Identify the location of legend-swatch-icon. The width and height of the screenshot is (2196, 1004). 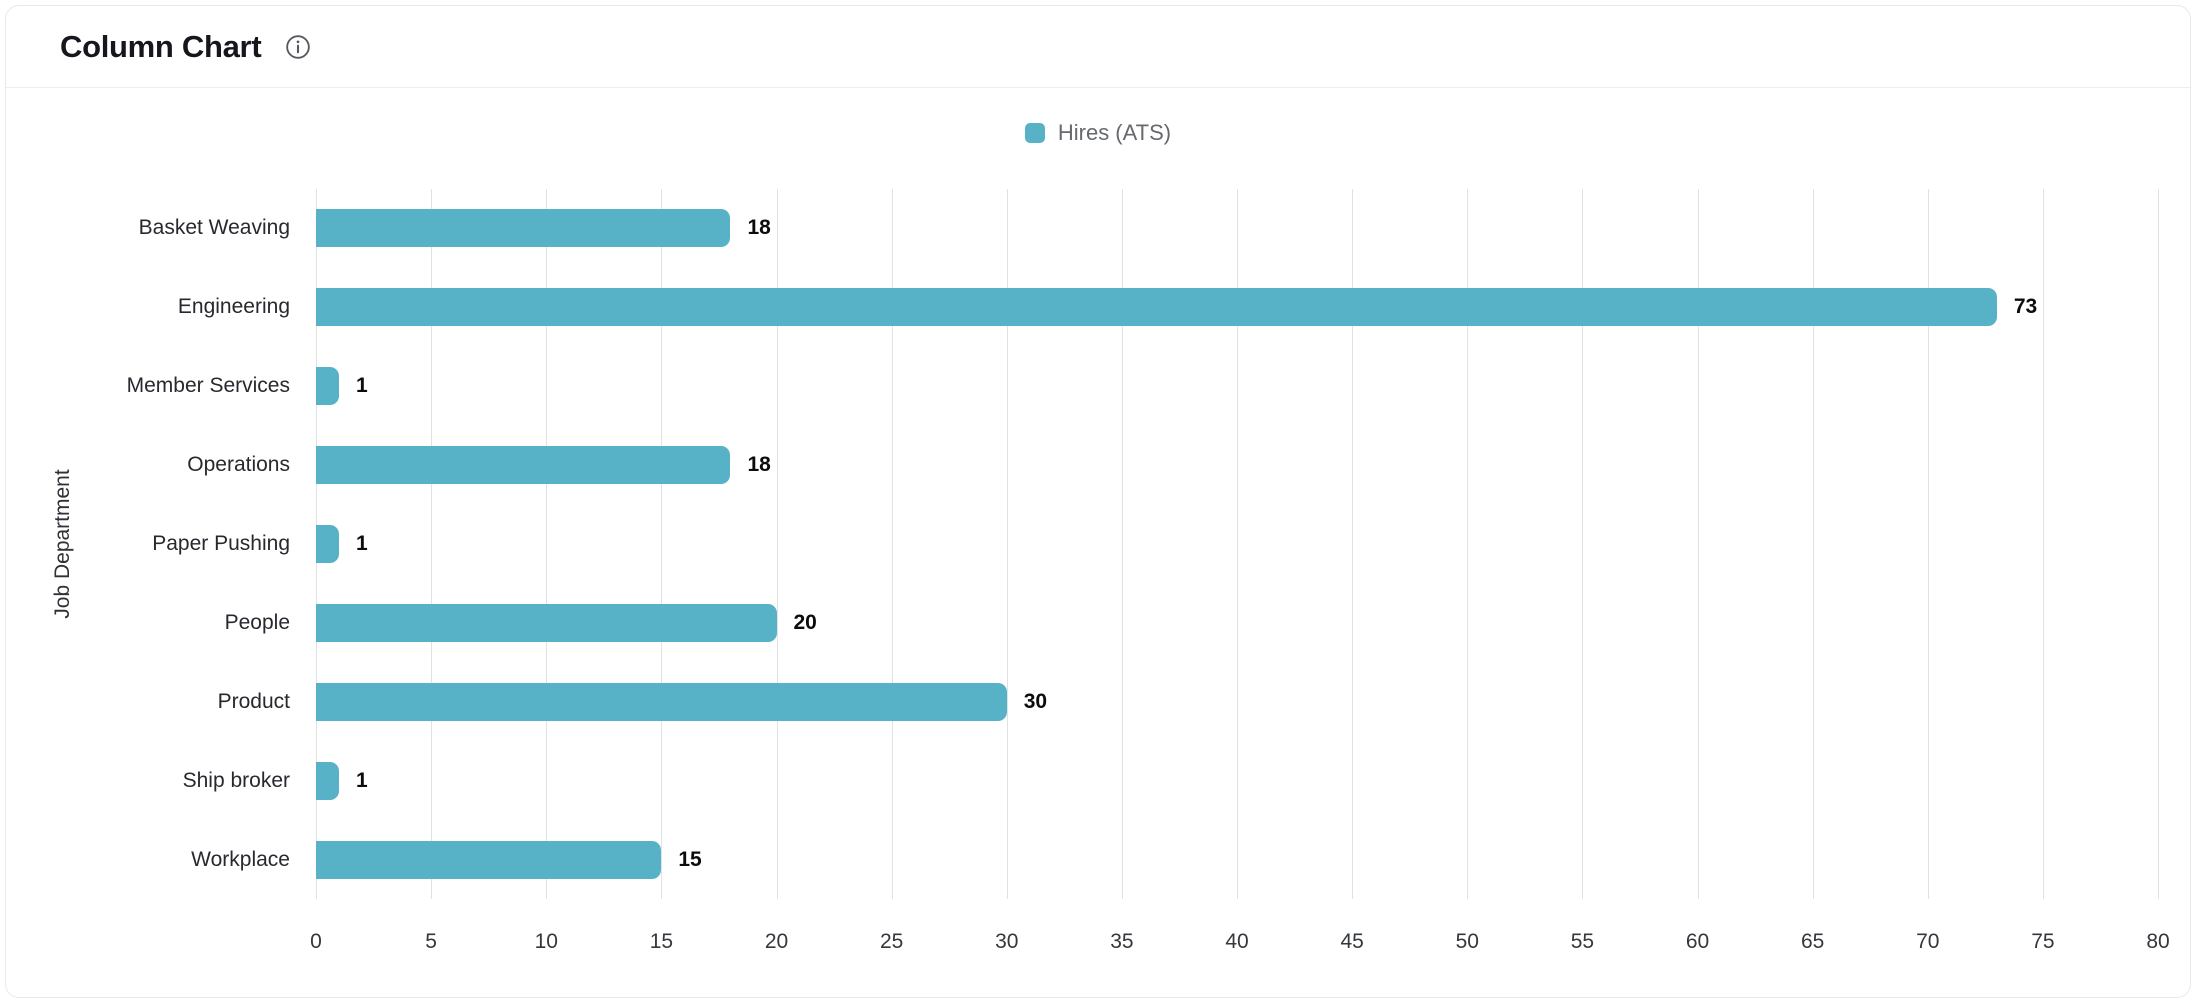
(1034, 133).